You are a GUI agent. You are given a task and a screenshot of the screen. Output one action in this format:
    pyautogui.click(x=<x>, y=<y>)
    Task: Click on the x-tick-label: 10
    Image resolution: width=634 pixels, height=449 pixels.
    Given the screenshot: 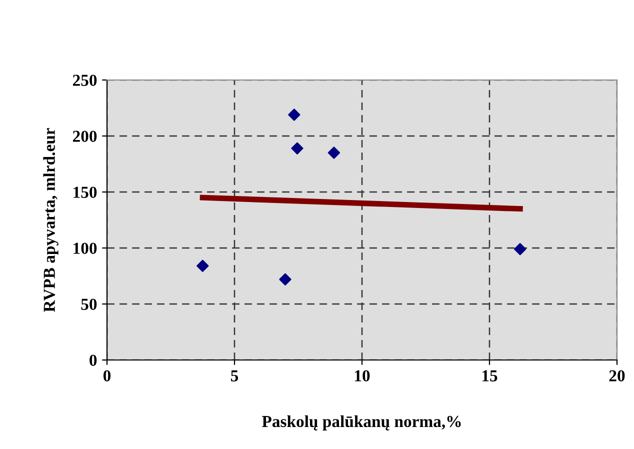 What is the action you would take?
    pyautogui.click(x=362, y=376)
    